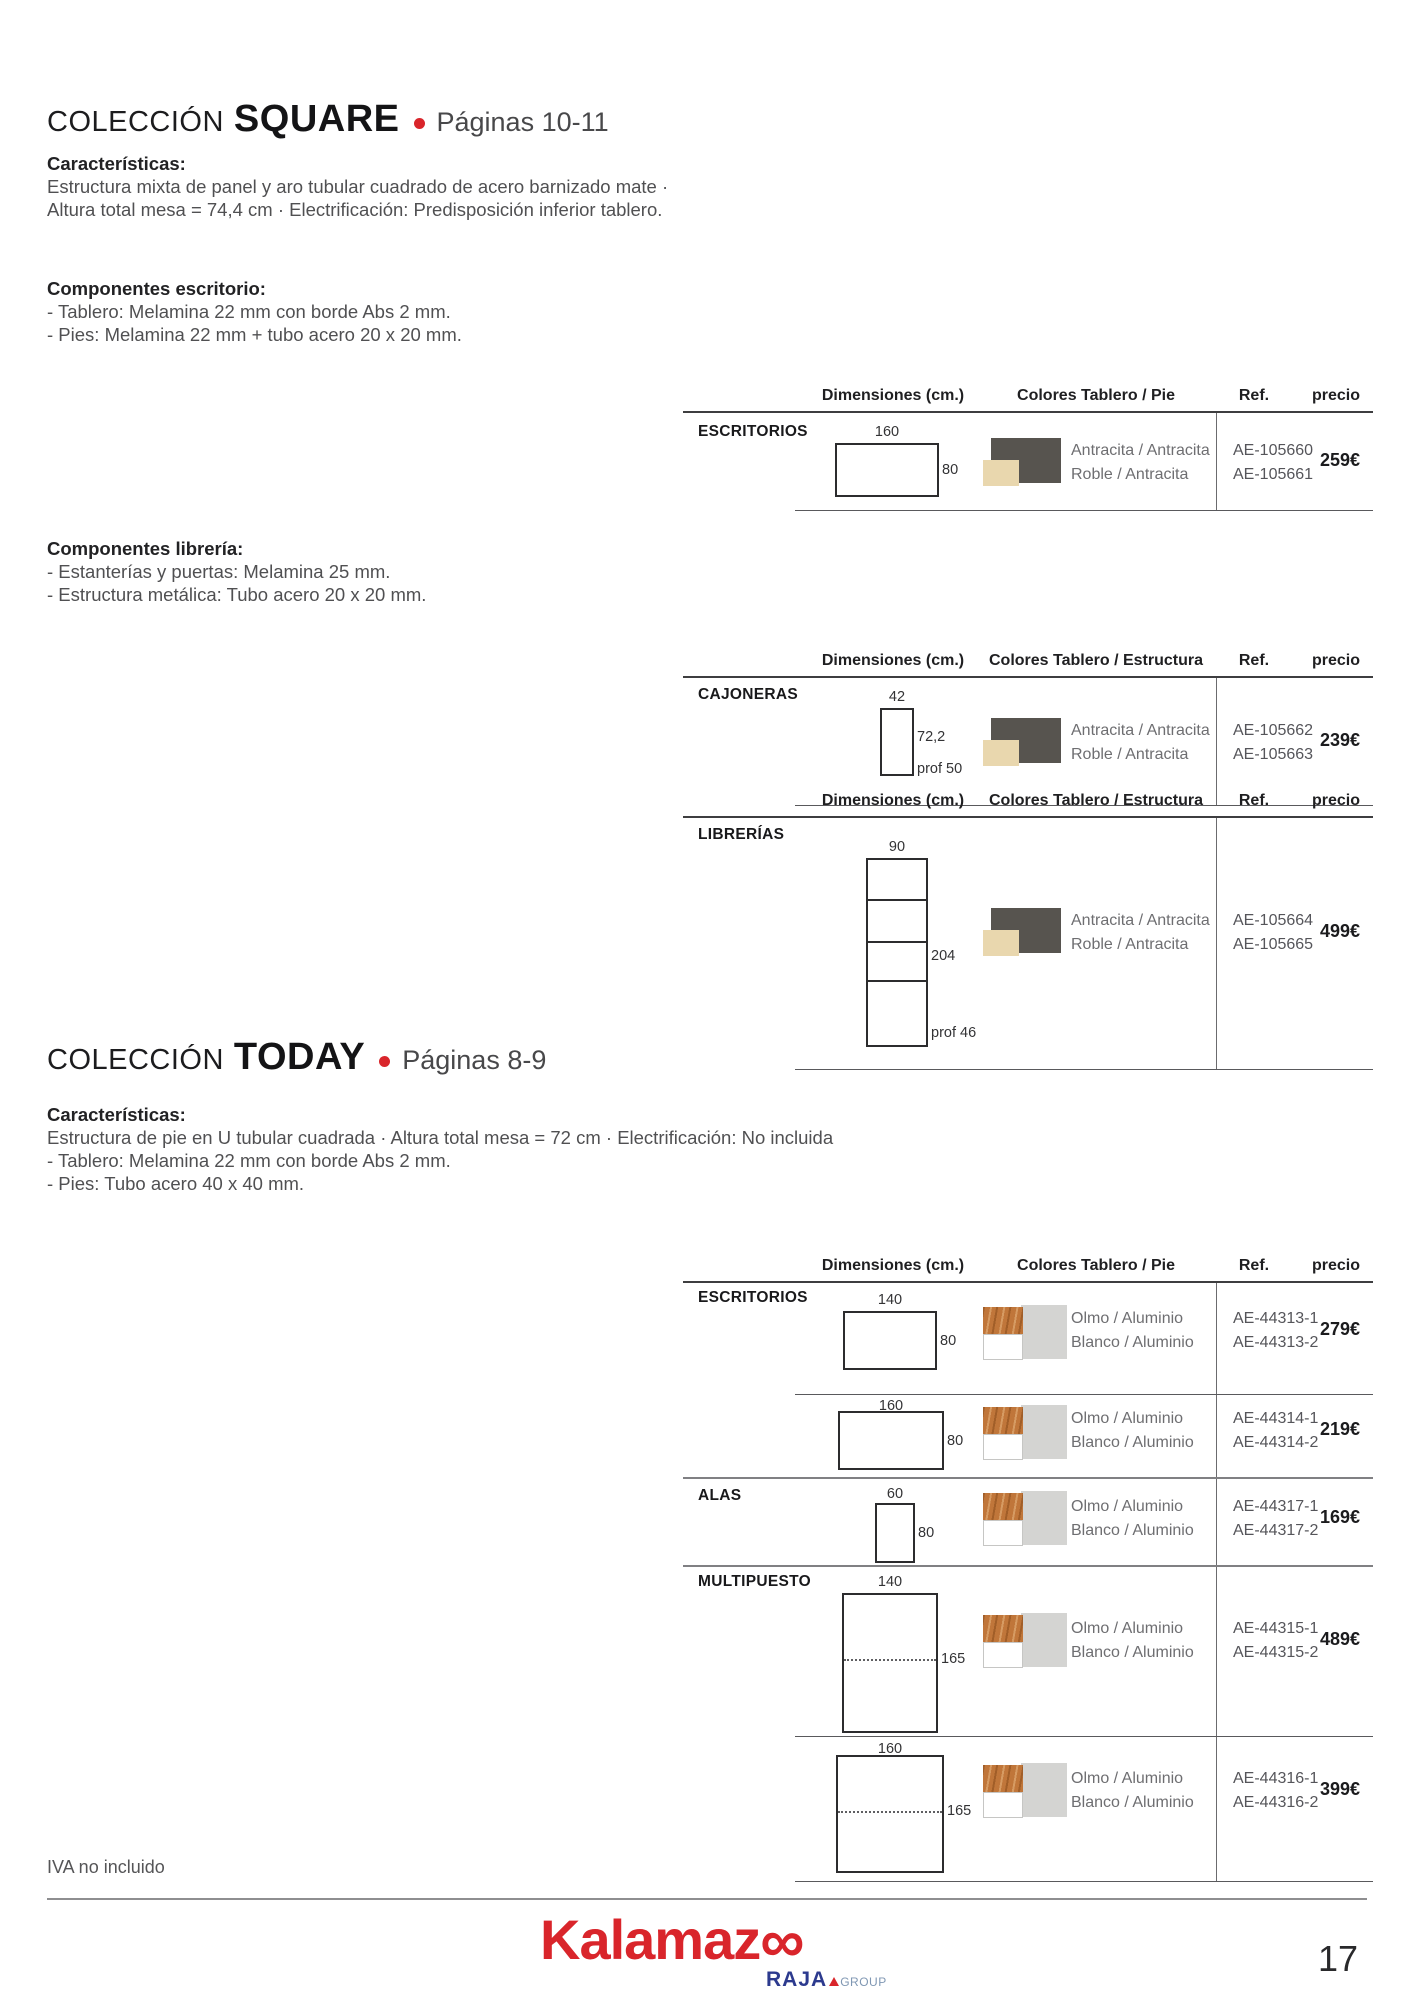 The image size is (1414, 2000). I want to click on ref-value: AE-44313-1, so click(1276, 1318).